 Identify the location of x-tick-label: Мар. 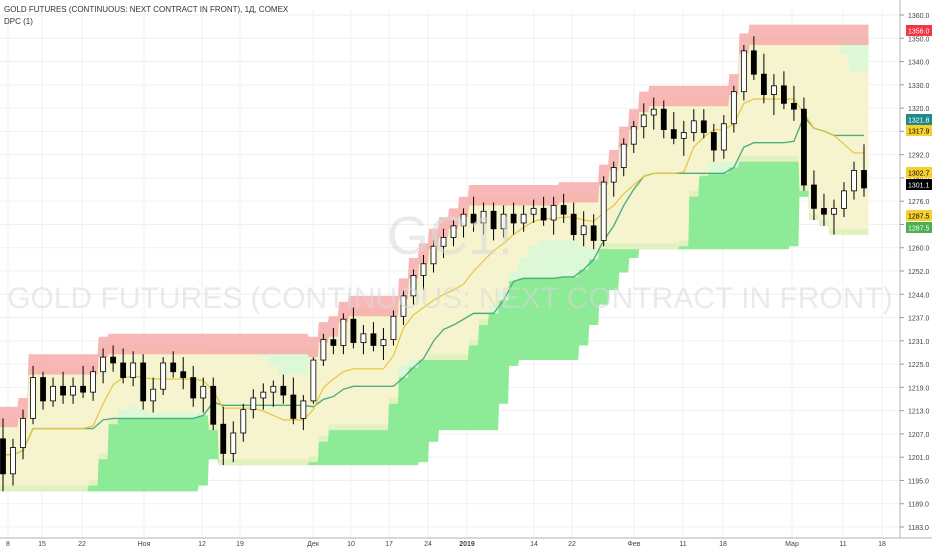
(792, 544).